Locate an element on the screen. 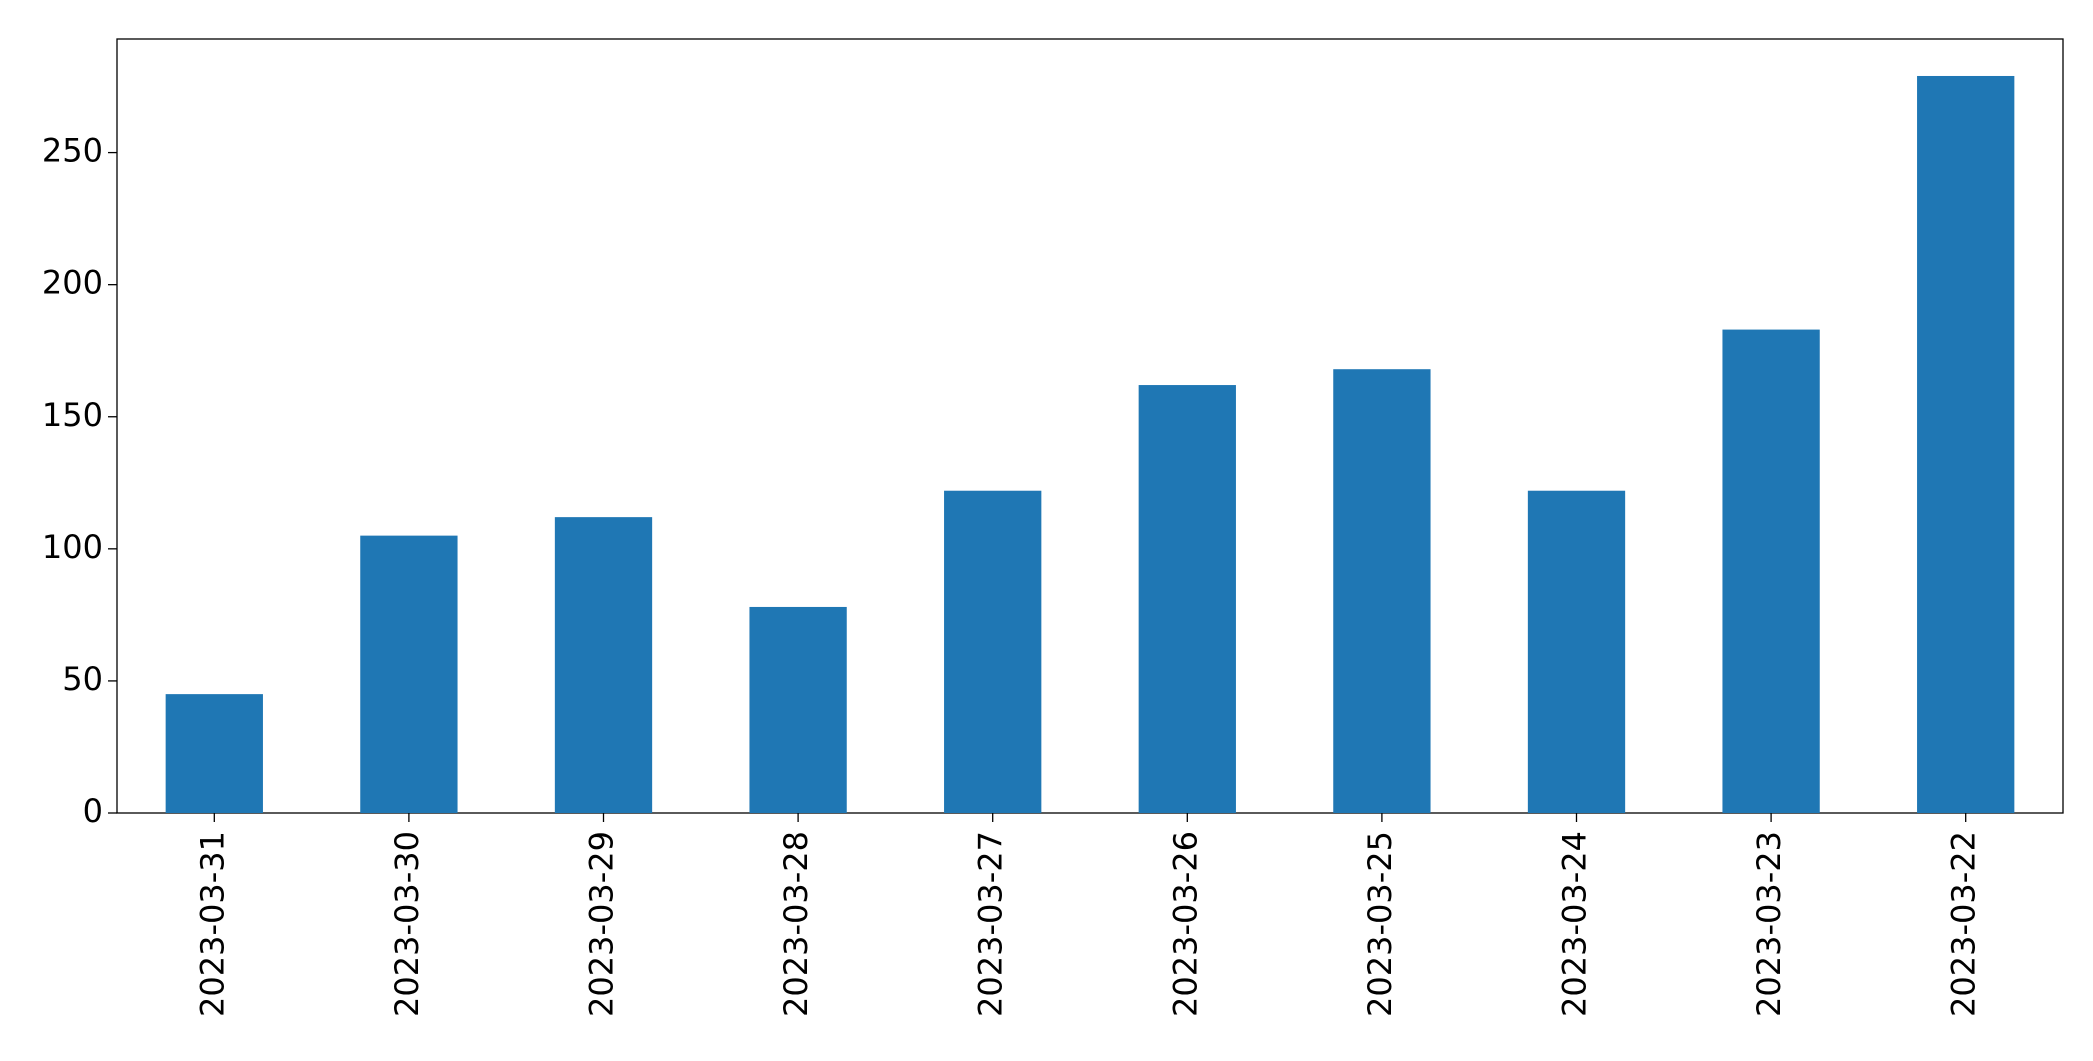 The image size is (2093, 1061). y-tick-label: 0 is located at coordinates (93, 811).